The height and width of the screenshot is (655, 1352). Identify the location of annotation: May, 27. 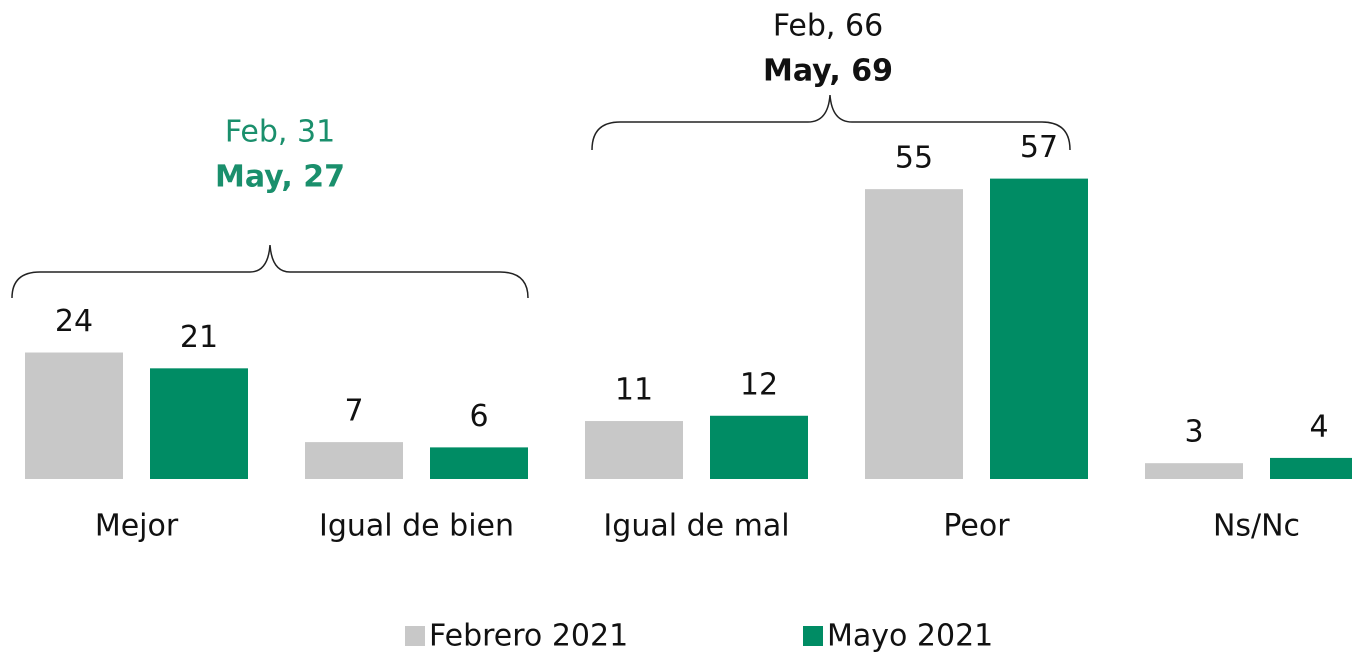
(280, 177).